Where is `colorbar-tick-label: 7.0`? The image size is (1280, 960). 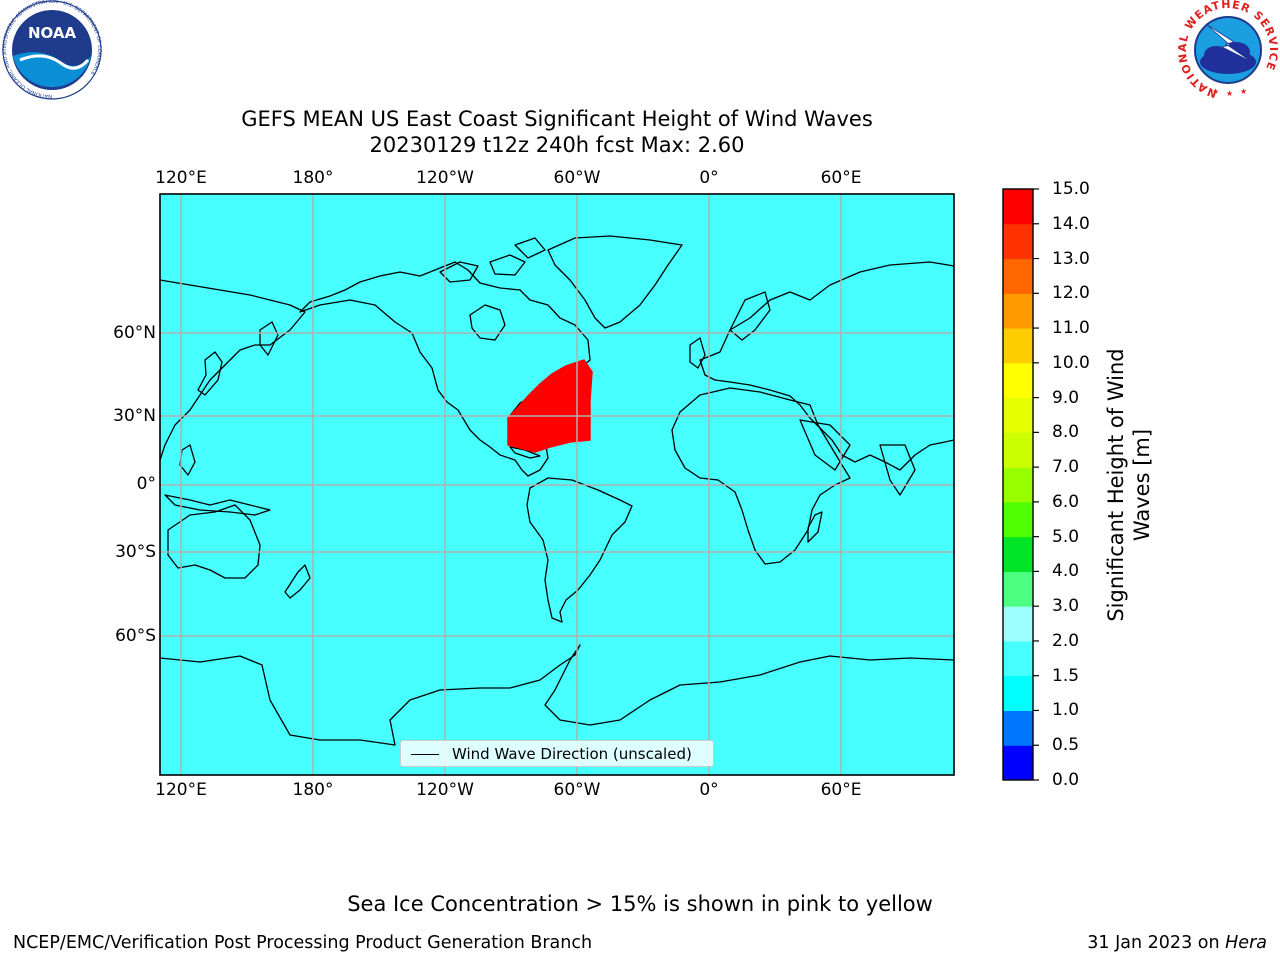 colorbar-tick-label: 7.0 is located at coordinates (1066, 467).